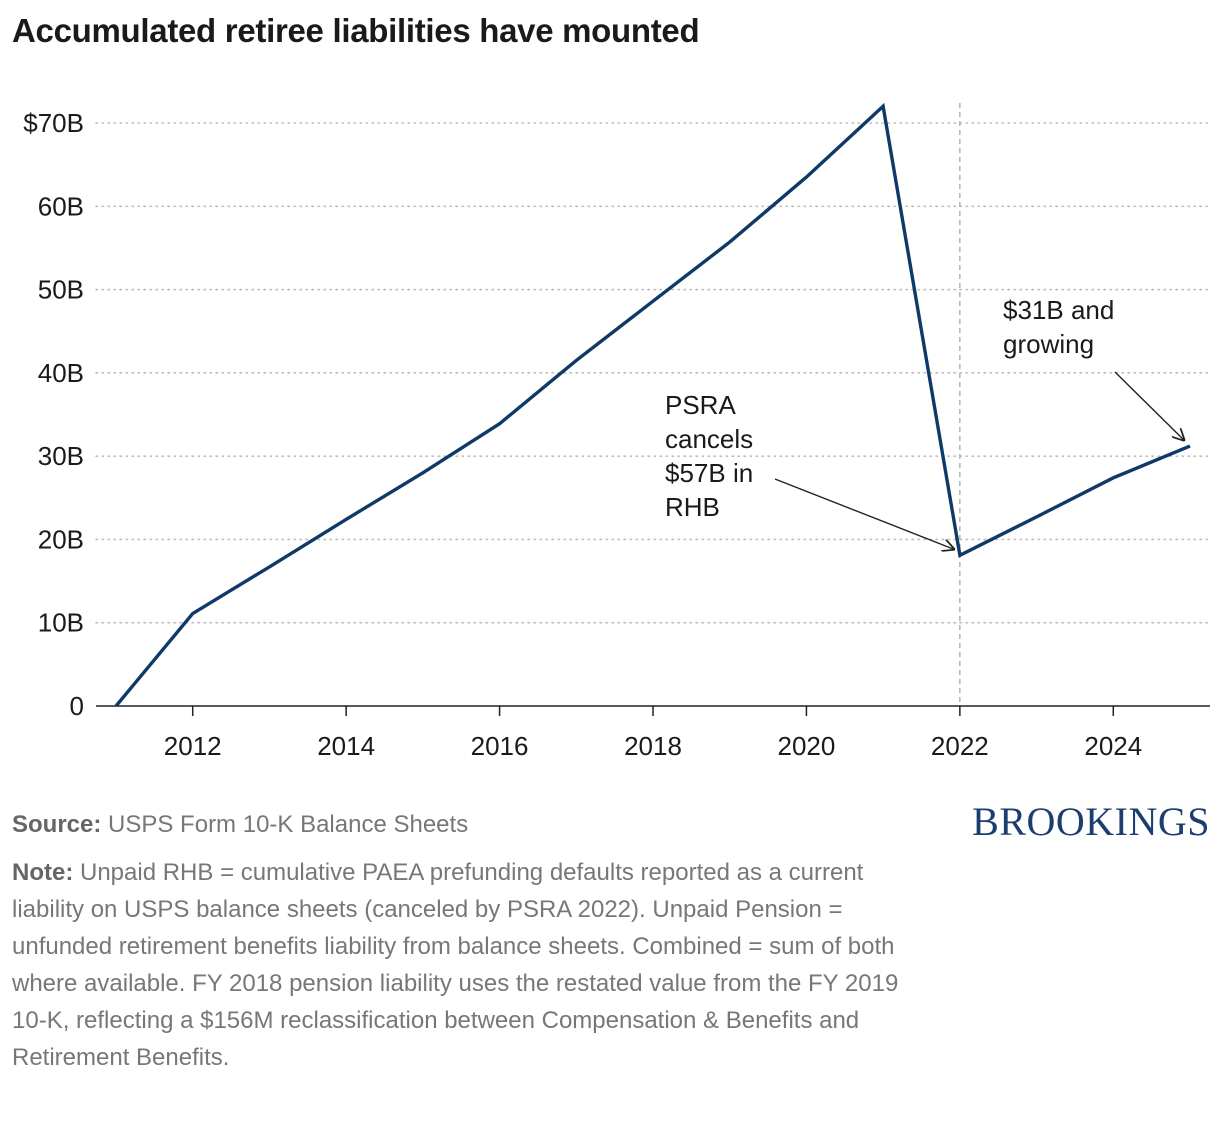 This screenshot has height=1122, width=1220. I want to click on y-axis: 0 10B 20B 30B 40B 50B 60B $70B, so click(53, 414).